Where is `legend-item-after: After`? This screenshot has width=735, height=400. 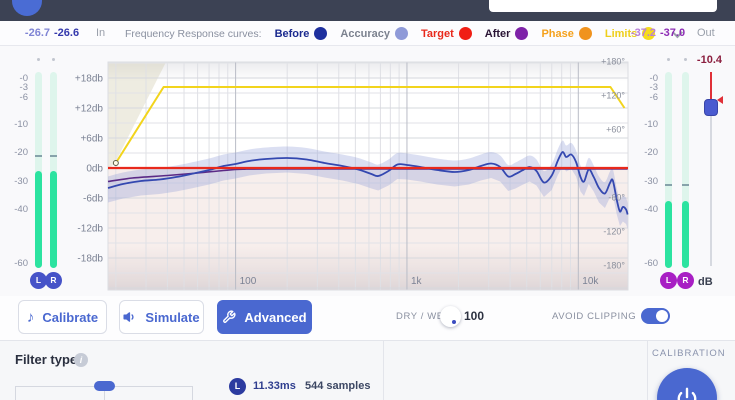
legend-item-after: After is located at coordinates (507, 33).